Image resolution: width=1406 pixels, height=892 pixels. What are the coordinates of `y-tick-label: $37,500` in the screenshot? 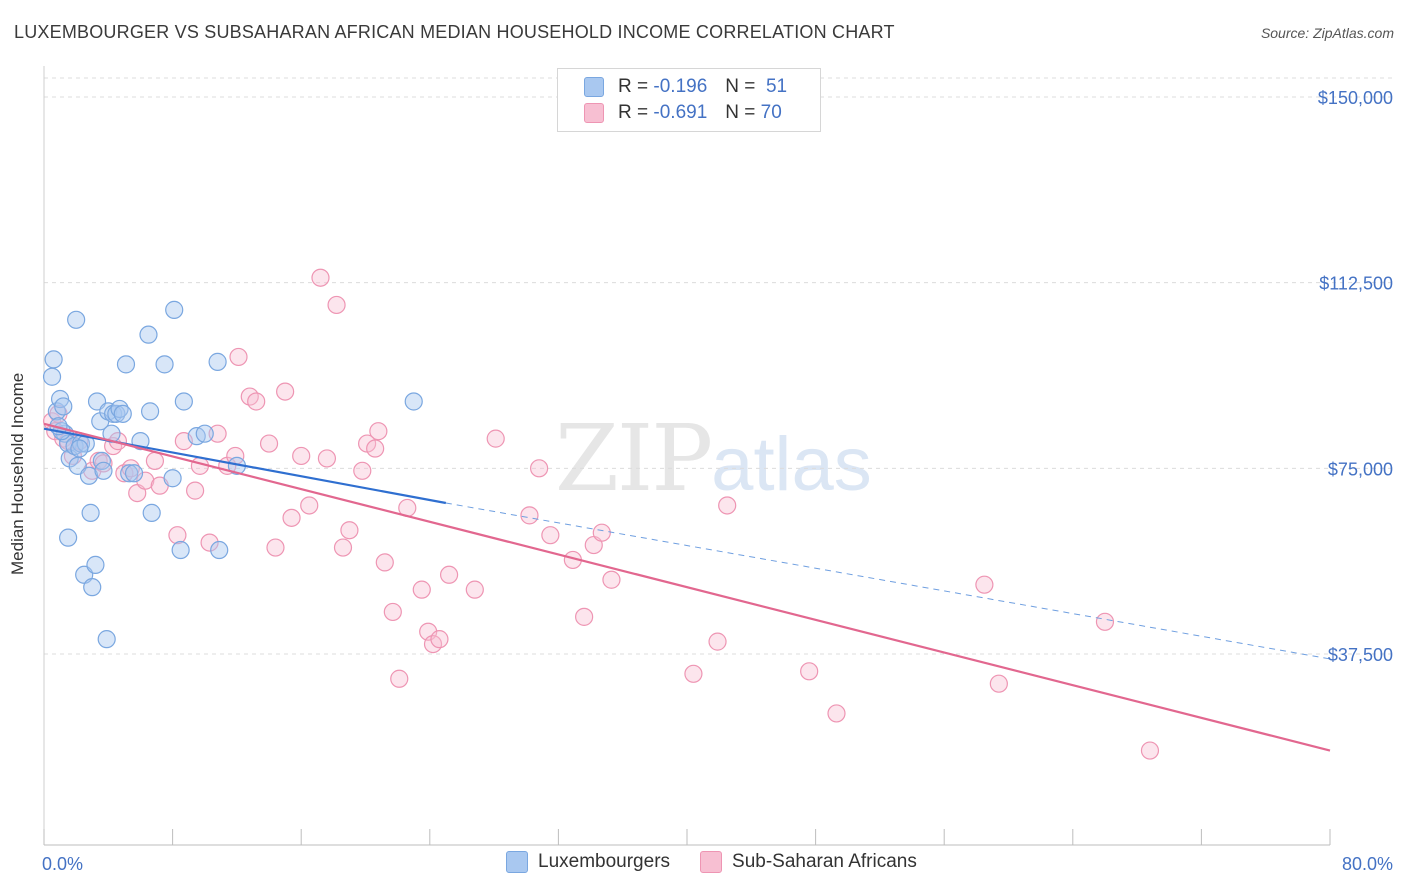 It's located at (1360, 655).